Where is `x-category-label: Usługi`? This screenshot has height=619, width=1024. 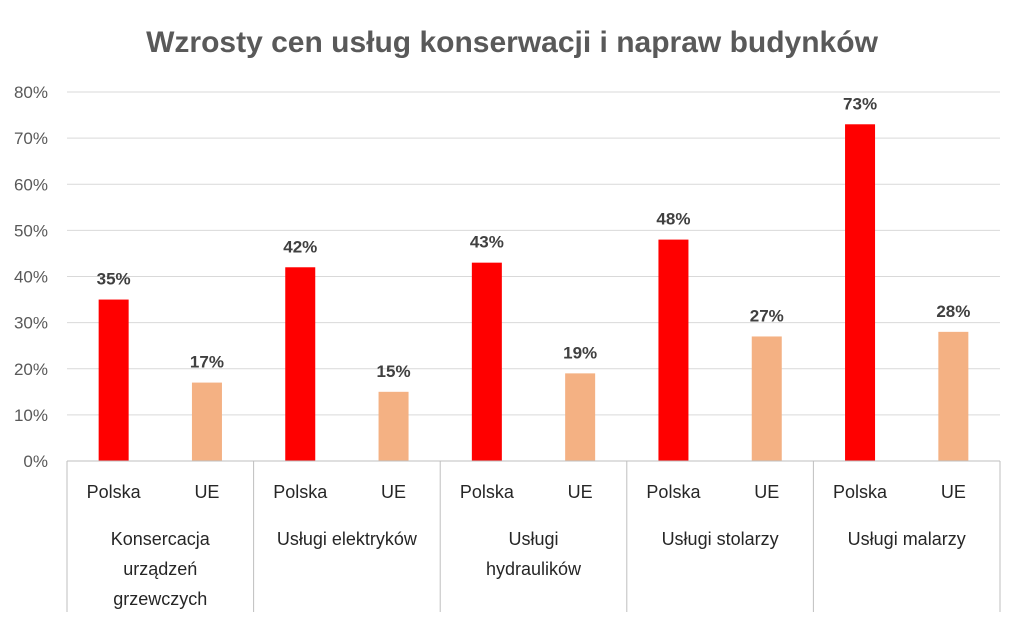 x-category-label: Usługi is located at coordinates (533, 539).